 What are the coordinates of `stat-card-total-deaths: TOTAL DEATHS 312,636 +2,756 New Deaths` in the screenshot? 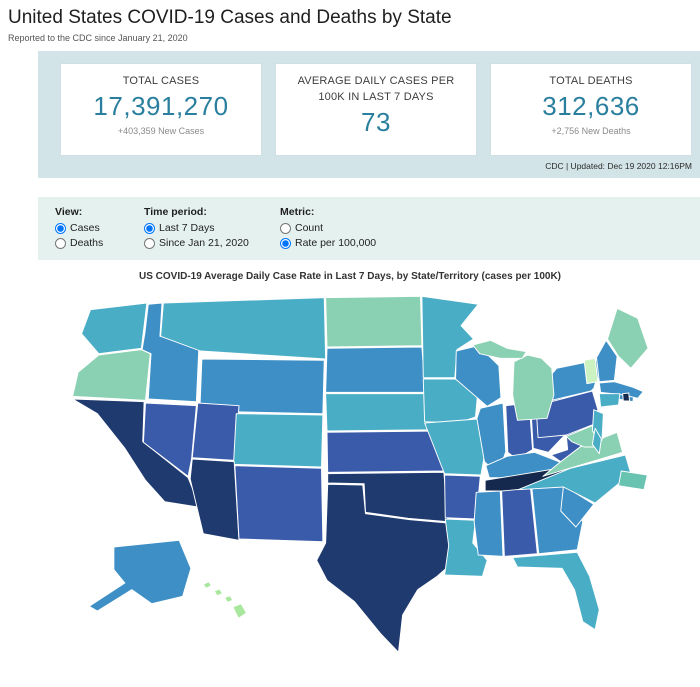 It's located at (591, 109).